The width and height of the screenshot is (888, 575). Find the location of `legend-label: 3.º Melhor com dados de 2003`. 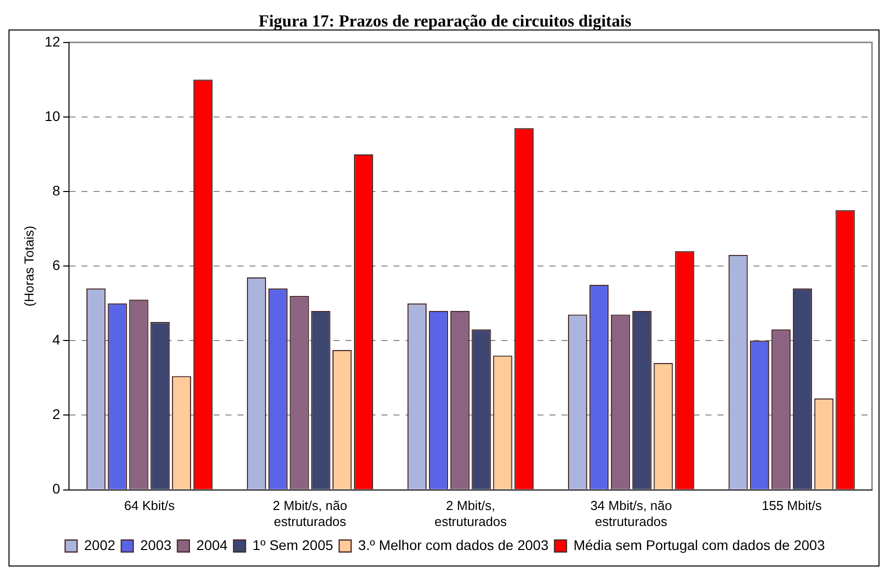

legend-label: 3.º Melhor com dados de 2003 is located at coordinates (453, 544).